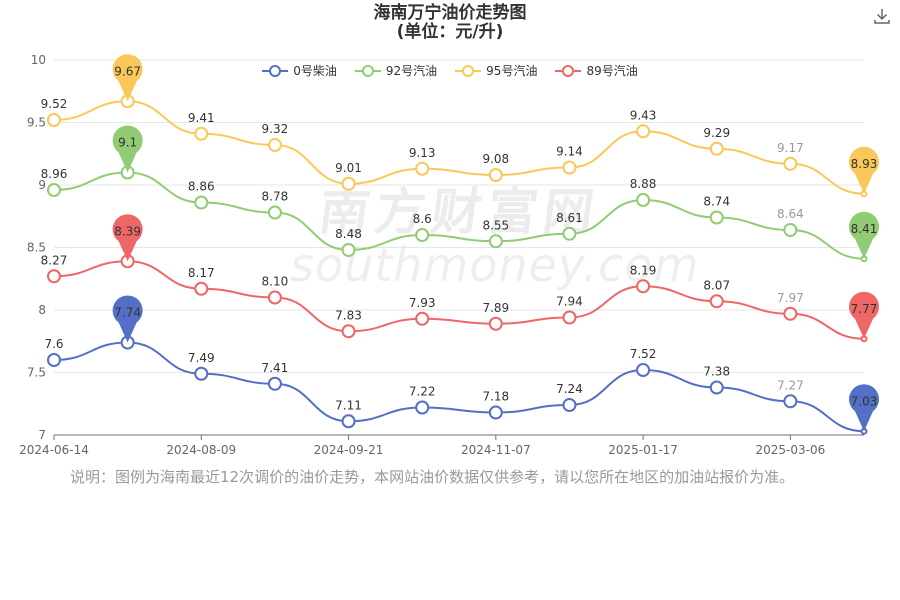 The height and width of the screenshot is (600, 900). Describe the element at coordinates (643, 115) in the screenshot. I see `data-label: 9.43` at that location.